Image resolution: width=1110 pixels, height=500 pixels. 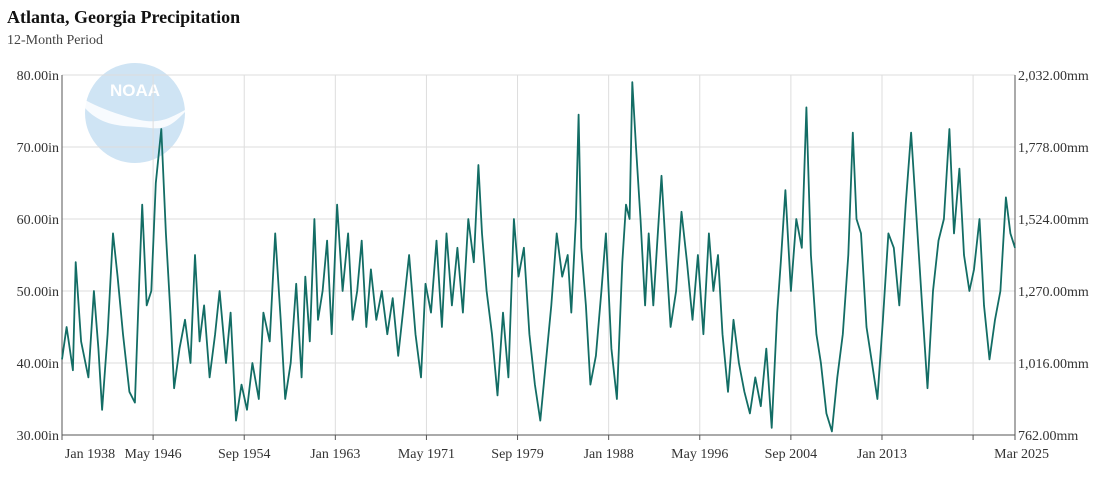 What do you see at coordinates (153, 454) in the screenshot?
I see `x-tick-label: May 1946` at bounding box center [153, 454].